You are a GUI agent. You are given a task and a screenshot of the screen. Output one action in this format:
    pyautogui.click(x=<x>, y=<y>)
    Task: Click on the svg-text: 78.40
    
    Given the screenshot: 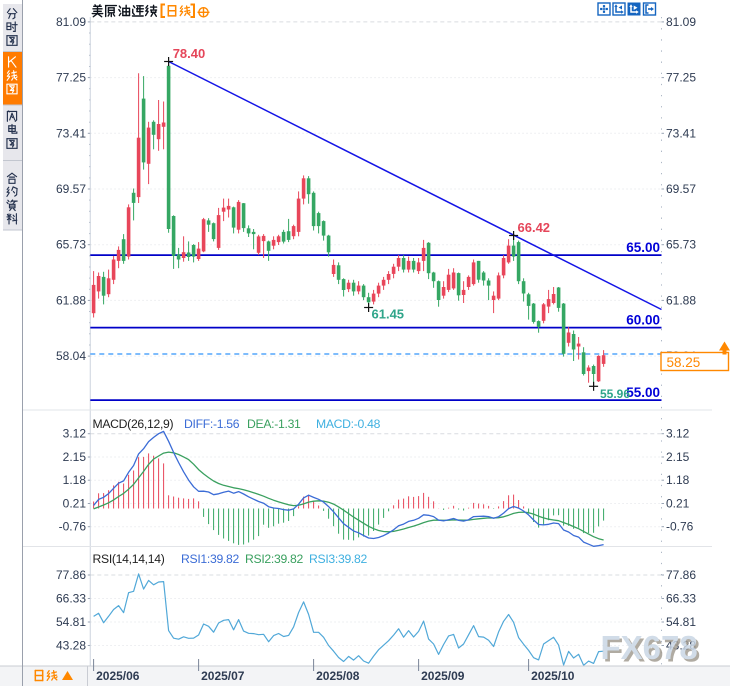 What is the action you would take?
    pyautogui.click(x=189, y=53)
    